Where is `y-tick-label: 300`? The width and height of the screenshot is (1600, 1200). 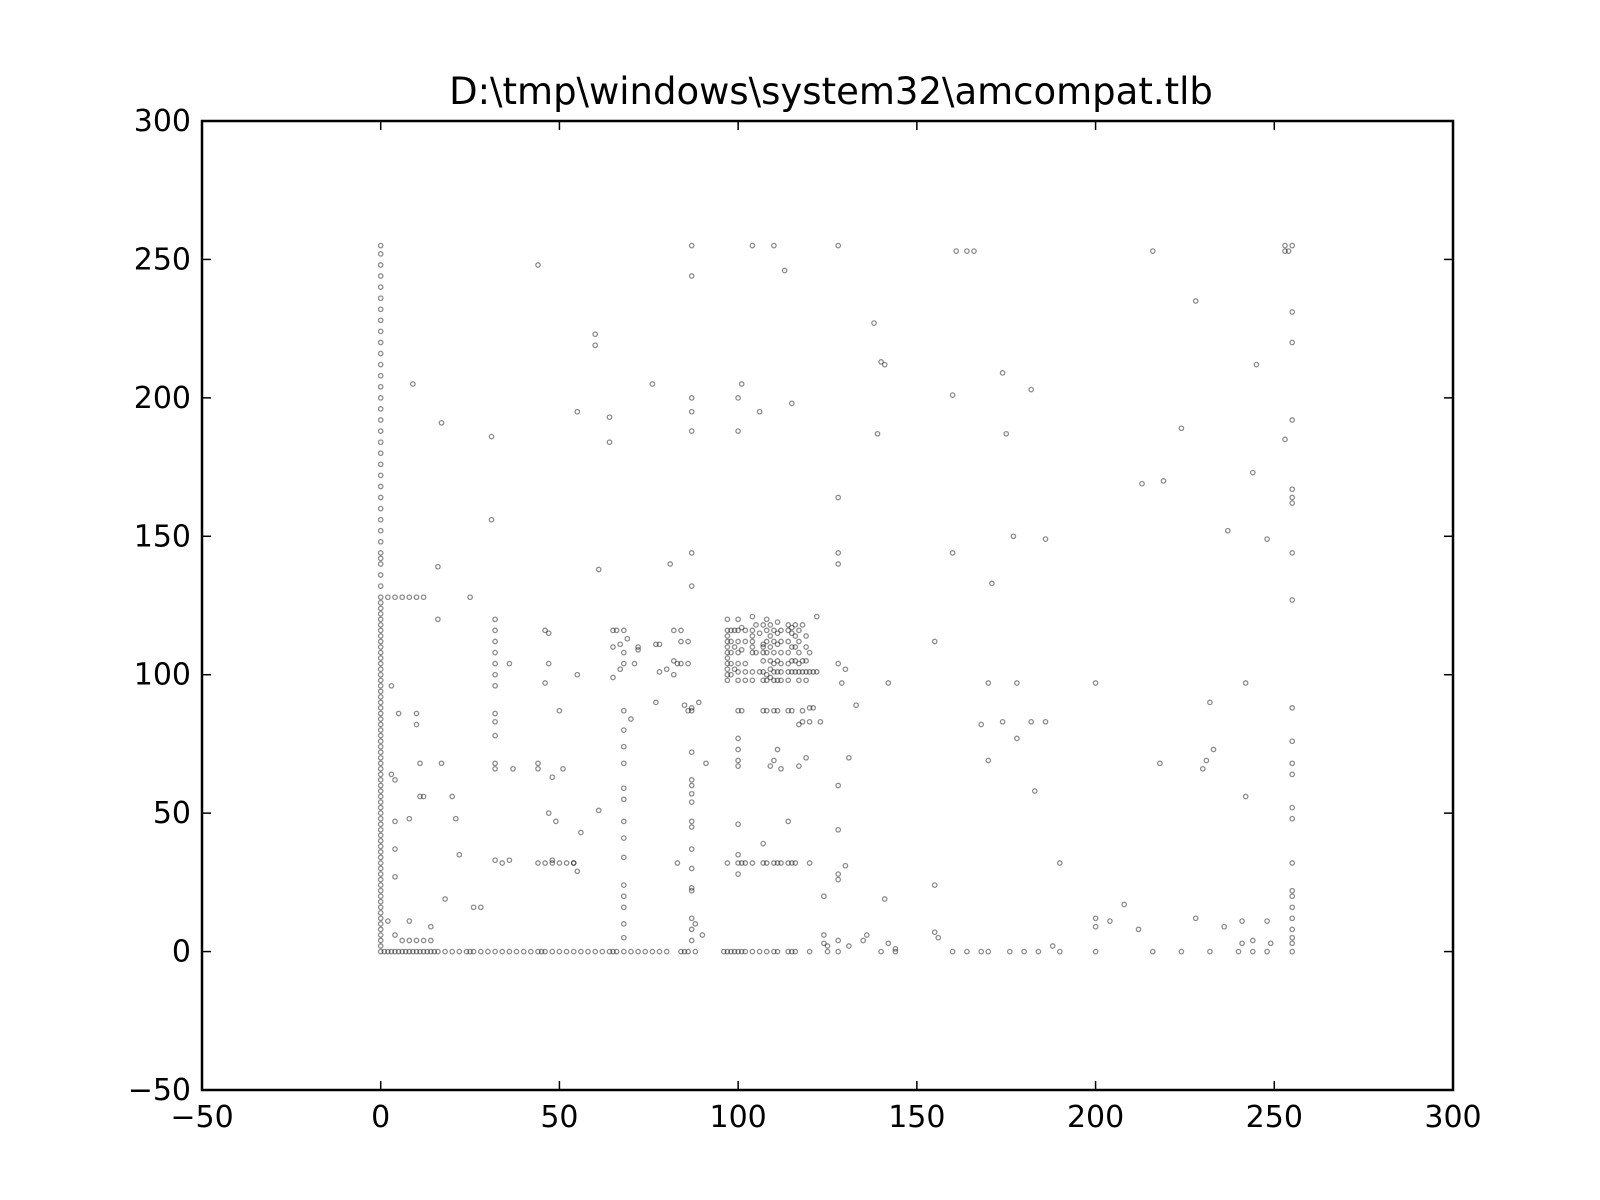
y-tick-label: 300 is located at coordinates (162, 121).